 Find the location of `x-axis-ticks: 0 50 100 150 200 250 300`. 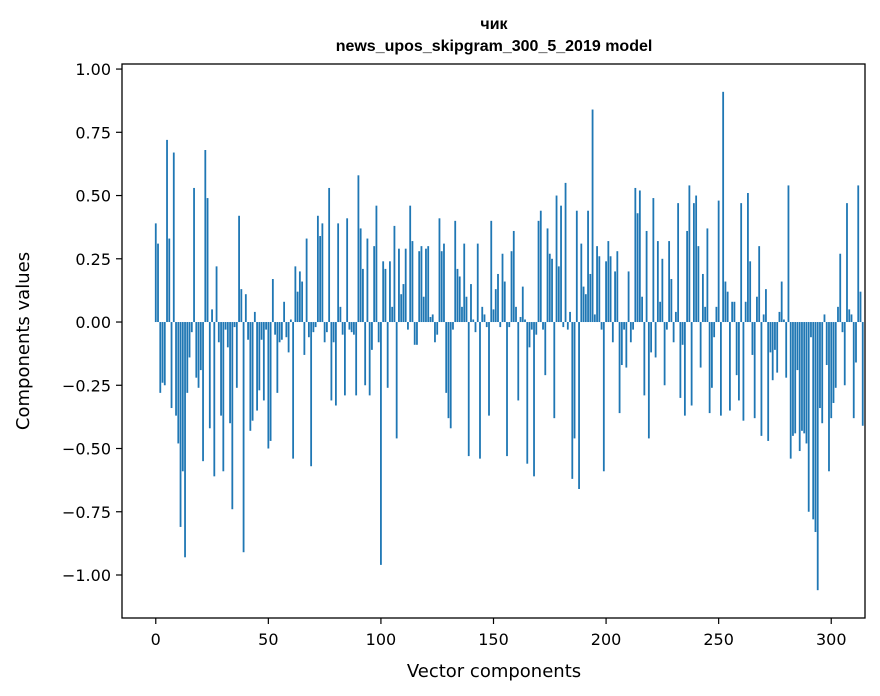

x-axis-ticks: 0 50 100 150 200 250 300 is located at coordinates (499, 633).